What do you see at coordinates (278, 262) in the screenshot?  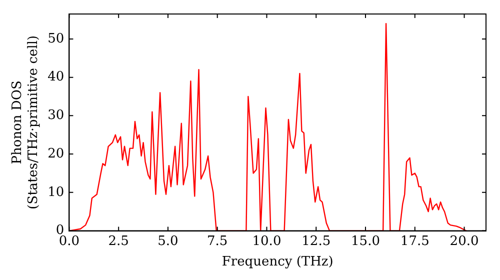 I see `x-axis-title: Frequency (THz)` at bounding box center [278, 262].